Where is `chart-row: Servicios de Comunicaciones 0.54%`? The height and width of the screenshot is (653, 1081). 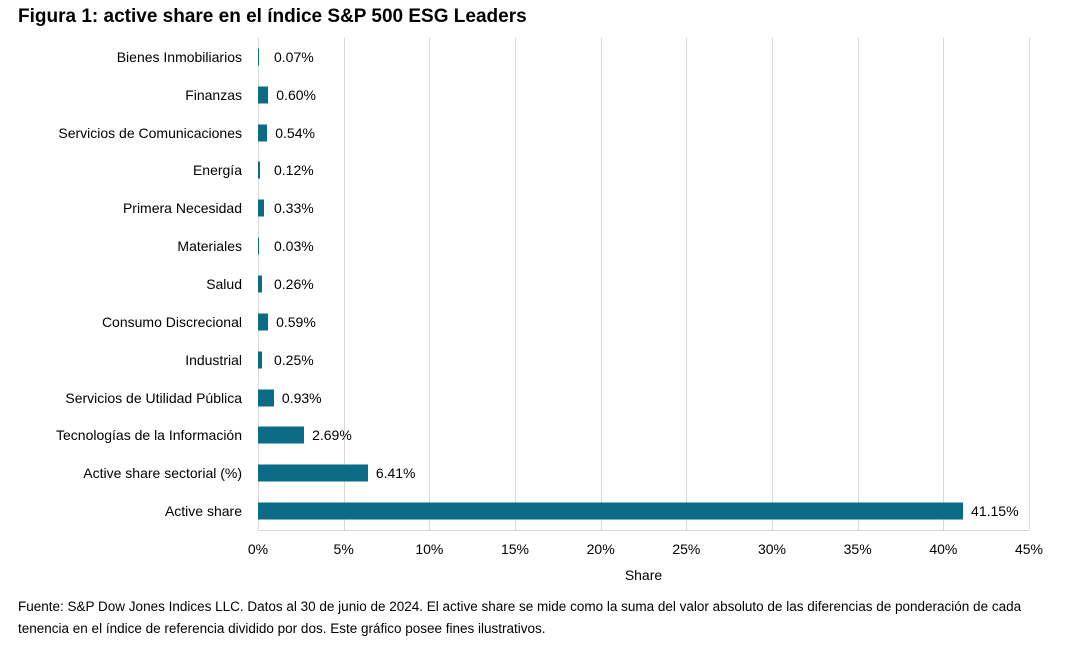
chart-row: Servicios de Comunicaciones 0.54% is located at coordinates (543, 133).